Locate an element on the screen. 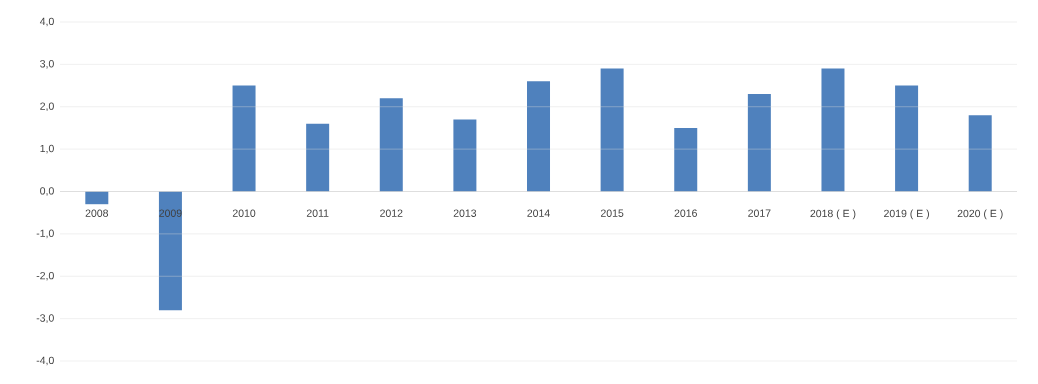 This screenshot has height=384, width=1038. x-tick-label: 2020 ( E ) is located at coordinates (980, 214).